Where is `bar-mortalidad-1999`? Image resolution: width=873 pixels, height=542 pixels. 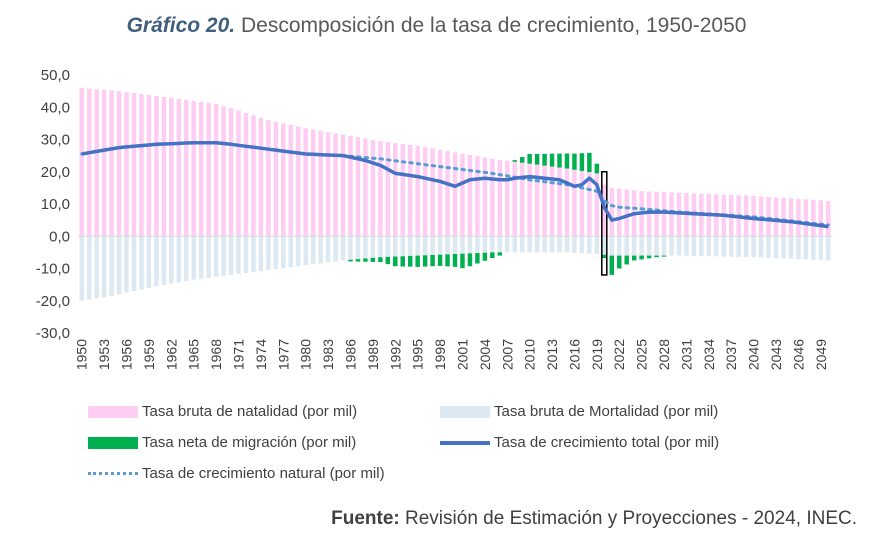 bar-mortalidad-1999 is located at coordinates (447, 245).